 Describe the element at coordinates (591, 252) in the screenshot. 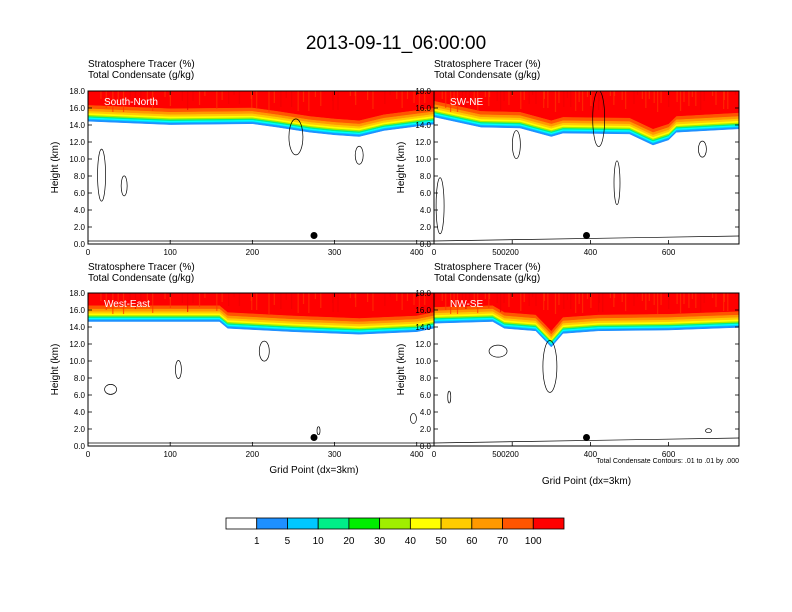

I see `x-tick-label: 400` at that location.